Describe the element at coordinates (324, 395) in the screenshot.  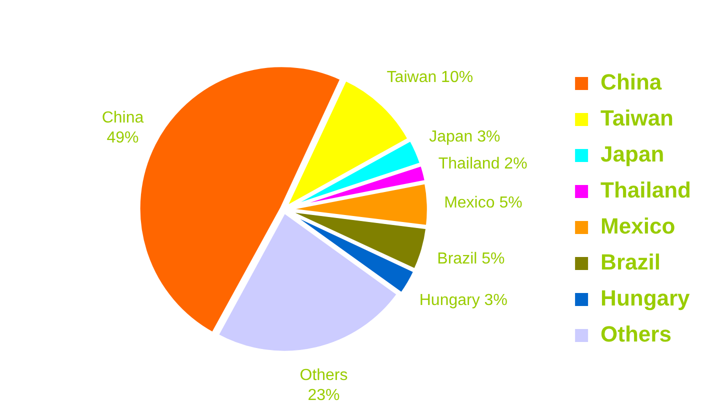
I see `data-label: 23%` at that location.